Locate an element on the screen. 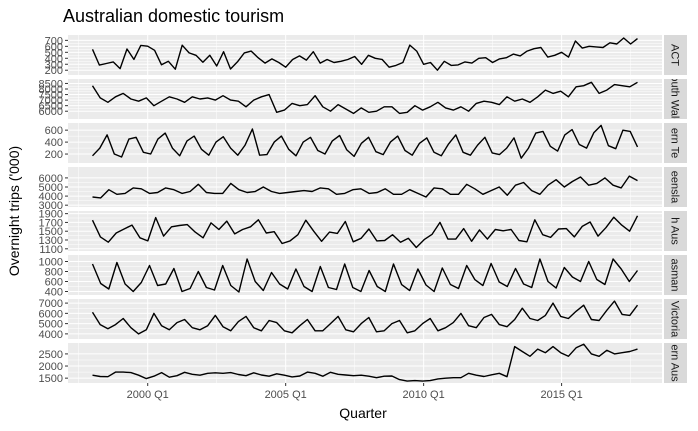 Image resolution: width=698 pixels, height=431 pixels. facet-strip-label: ACT is located at coordinates (675, 55).